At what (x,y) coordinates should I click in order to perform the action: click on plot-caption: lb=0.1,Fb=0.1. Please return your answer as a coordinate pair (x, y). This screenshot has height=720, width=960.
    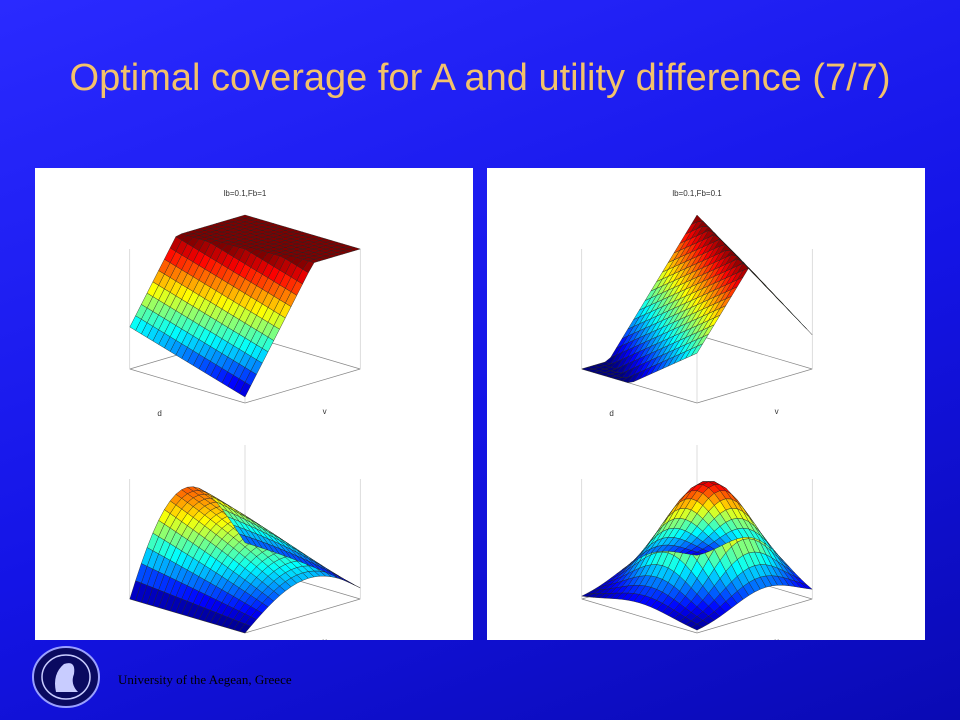
    Looking at the image, I should click on (697, 193).